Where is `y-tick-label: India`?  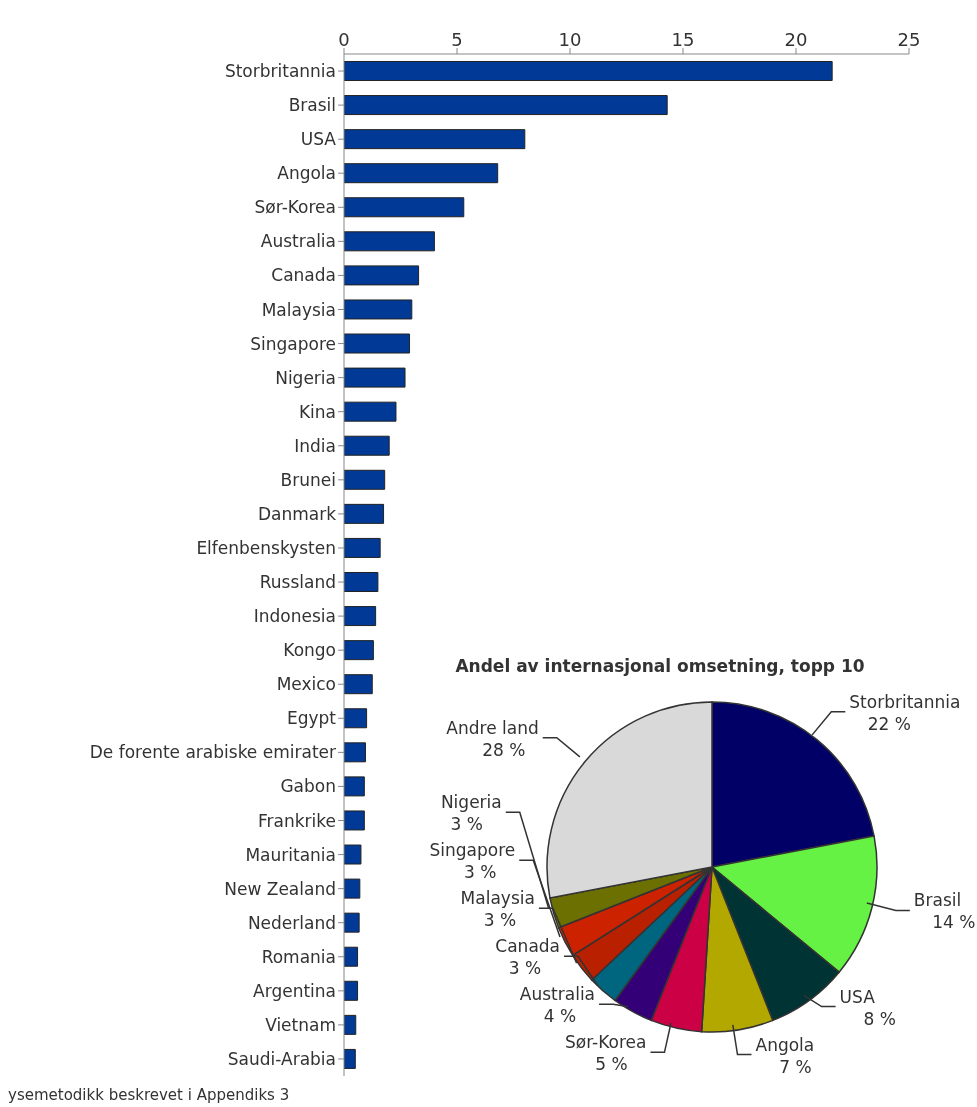
y-tick-label: India is located at coordinates (315, 445).